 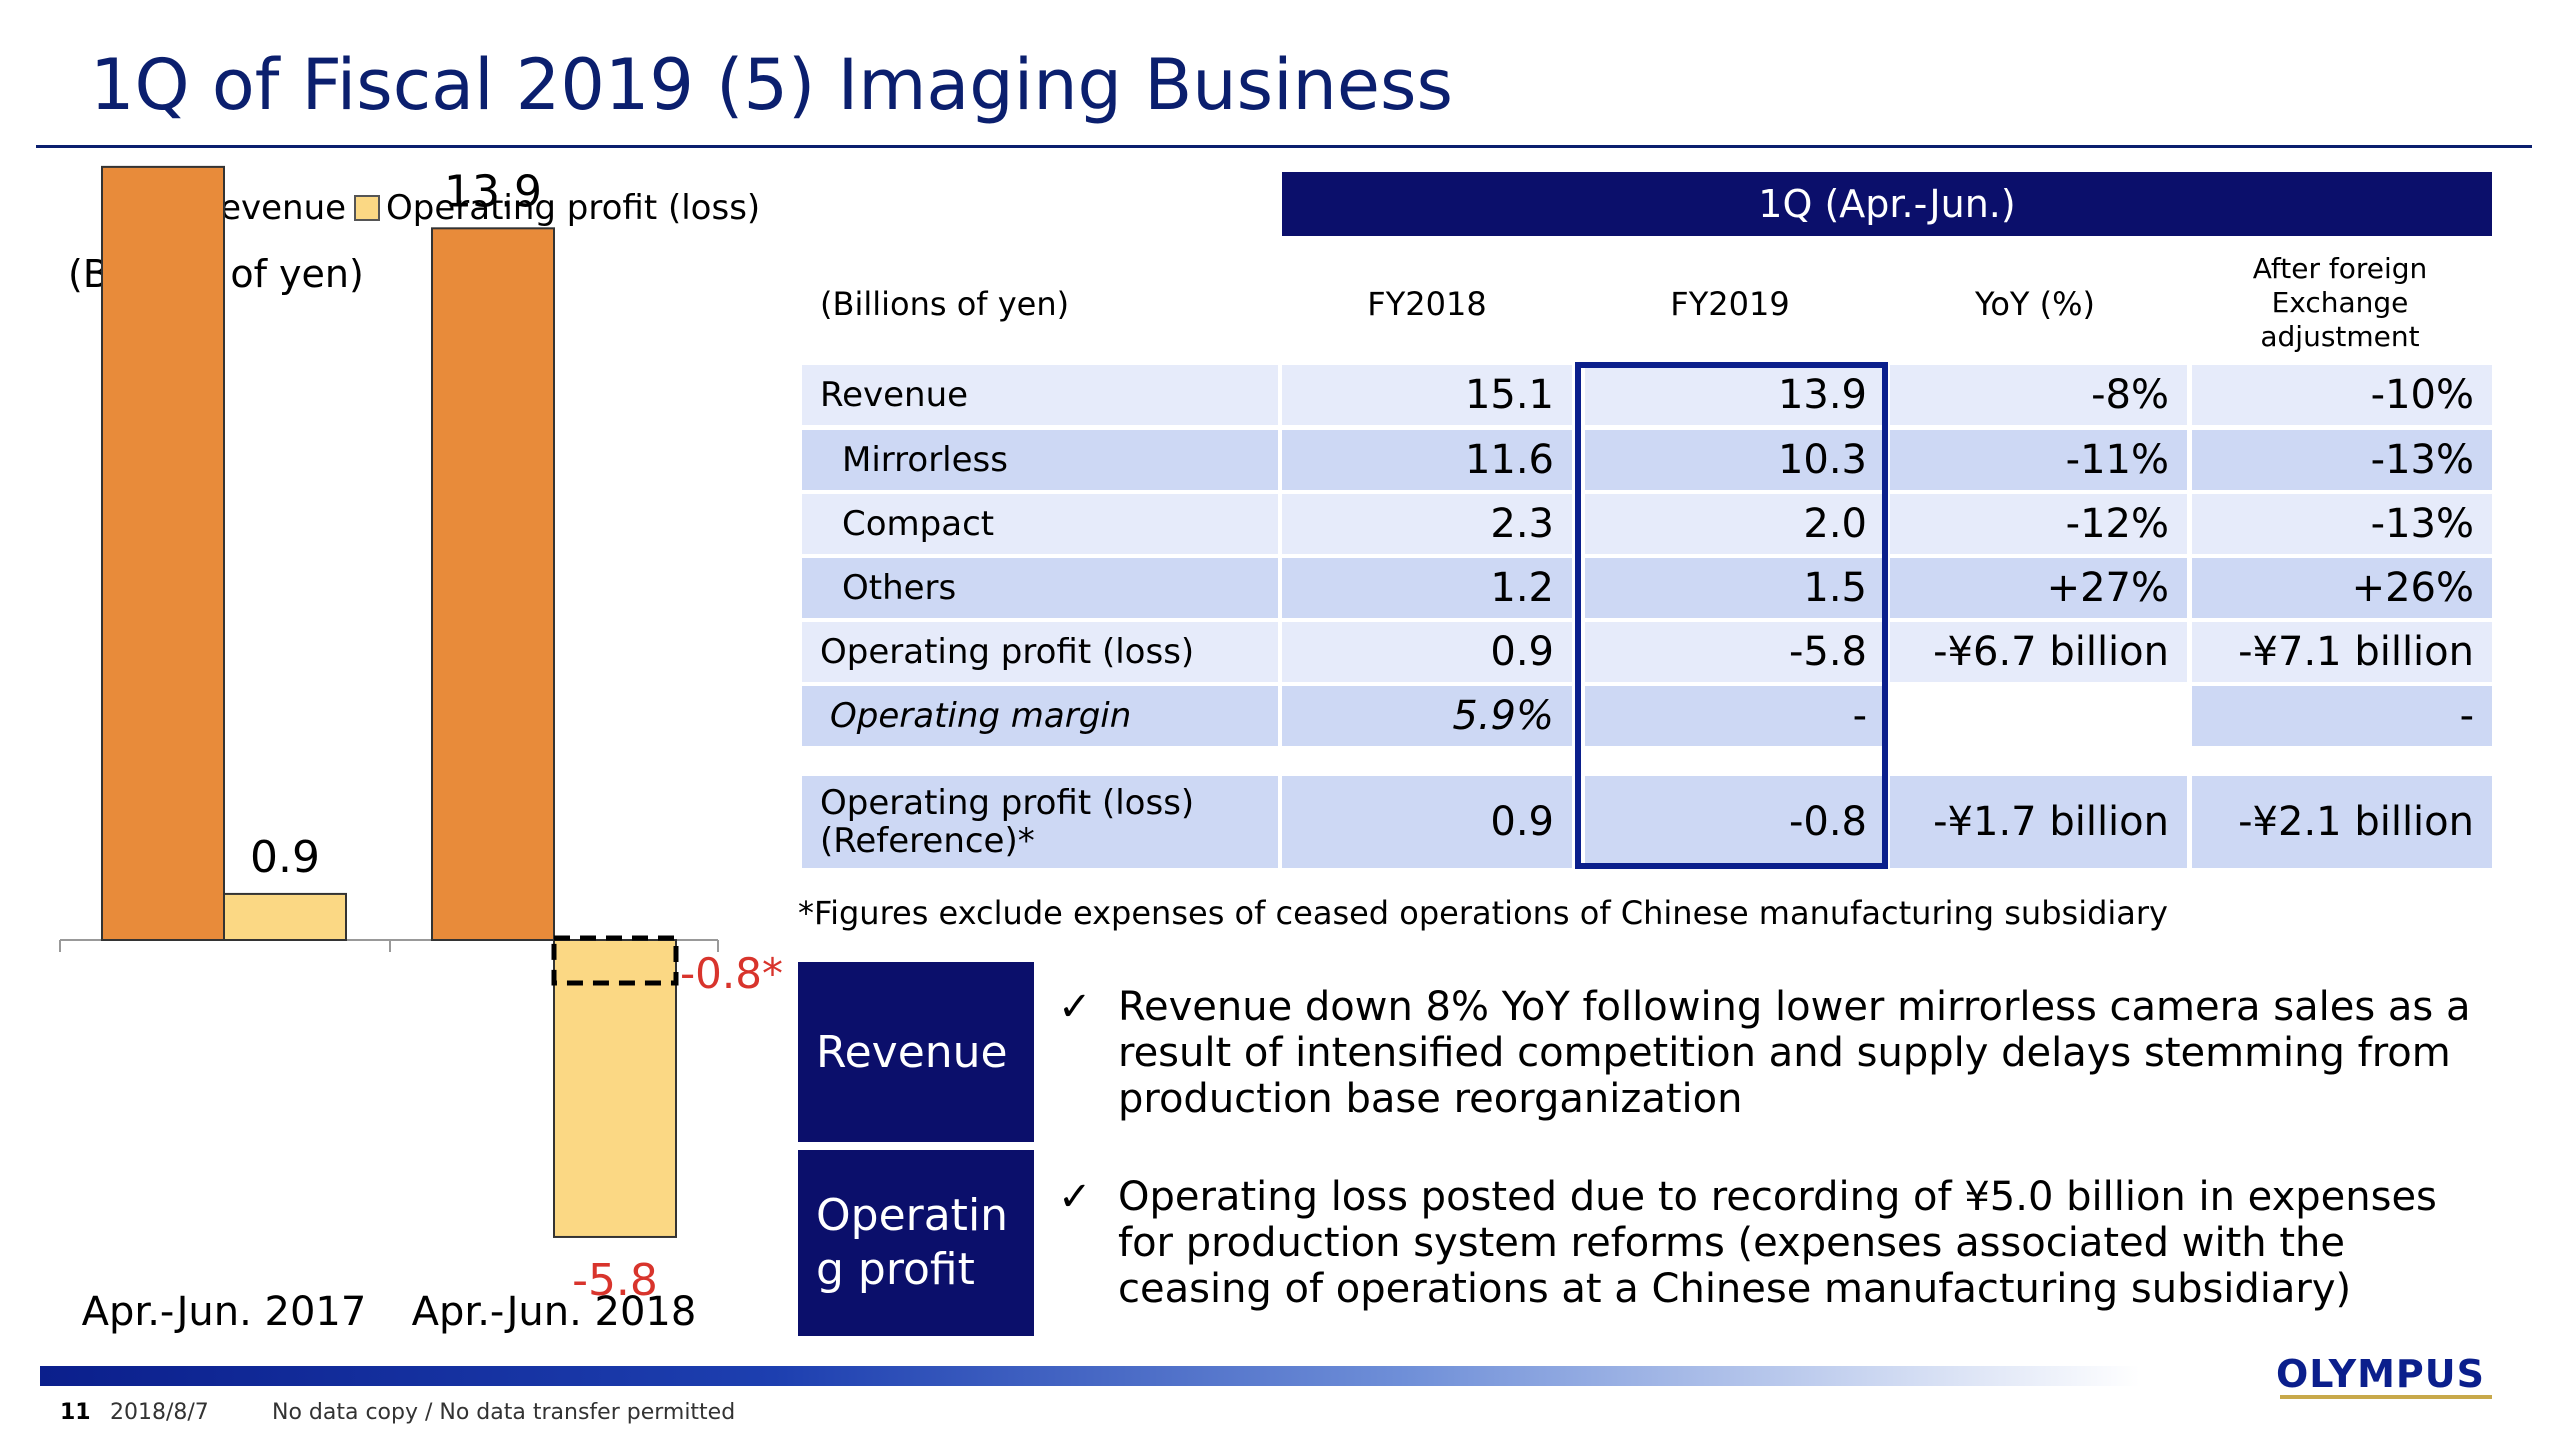 What do you see at coordinates (1284, 146) in the screenshot?
I see `title-divider` at bounding box center [1284, 146].